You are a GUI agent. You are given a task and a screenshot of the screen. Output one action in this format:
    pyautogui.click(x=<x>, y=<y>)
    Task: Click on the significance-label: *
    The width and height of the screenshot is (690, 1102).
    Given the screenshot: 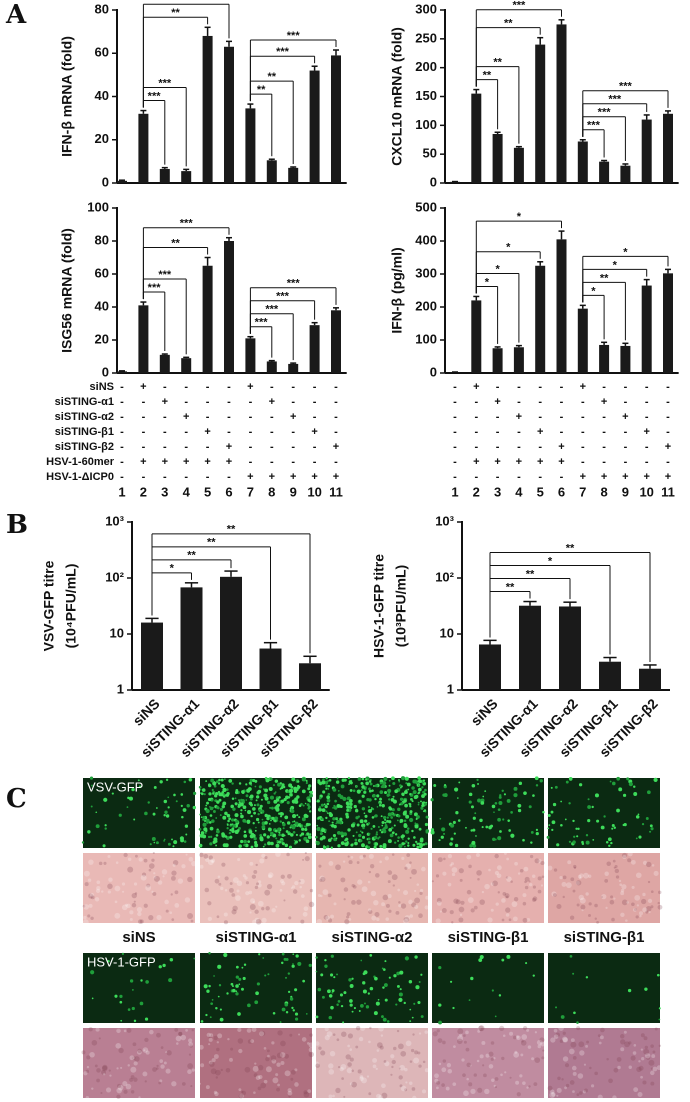 What is the action you would take?
    pyautogui.click(x=615, y=265)
    